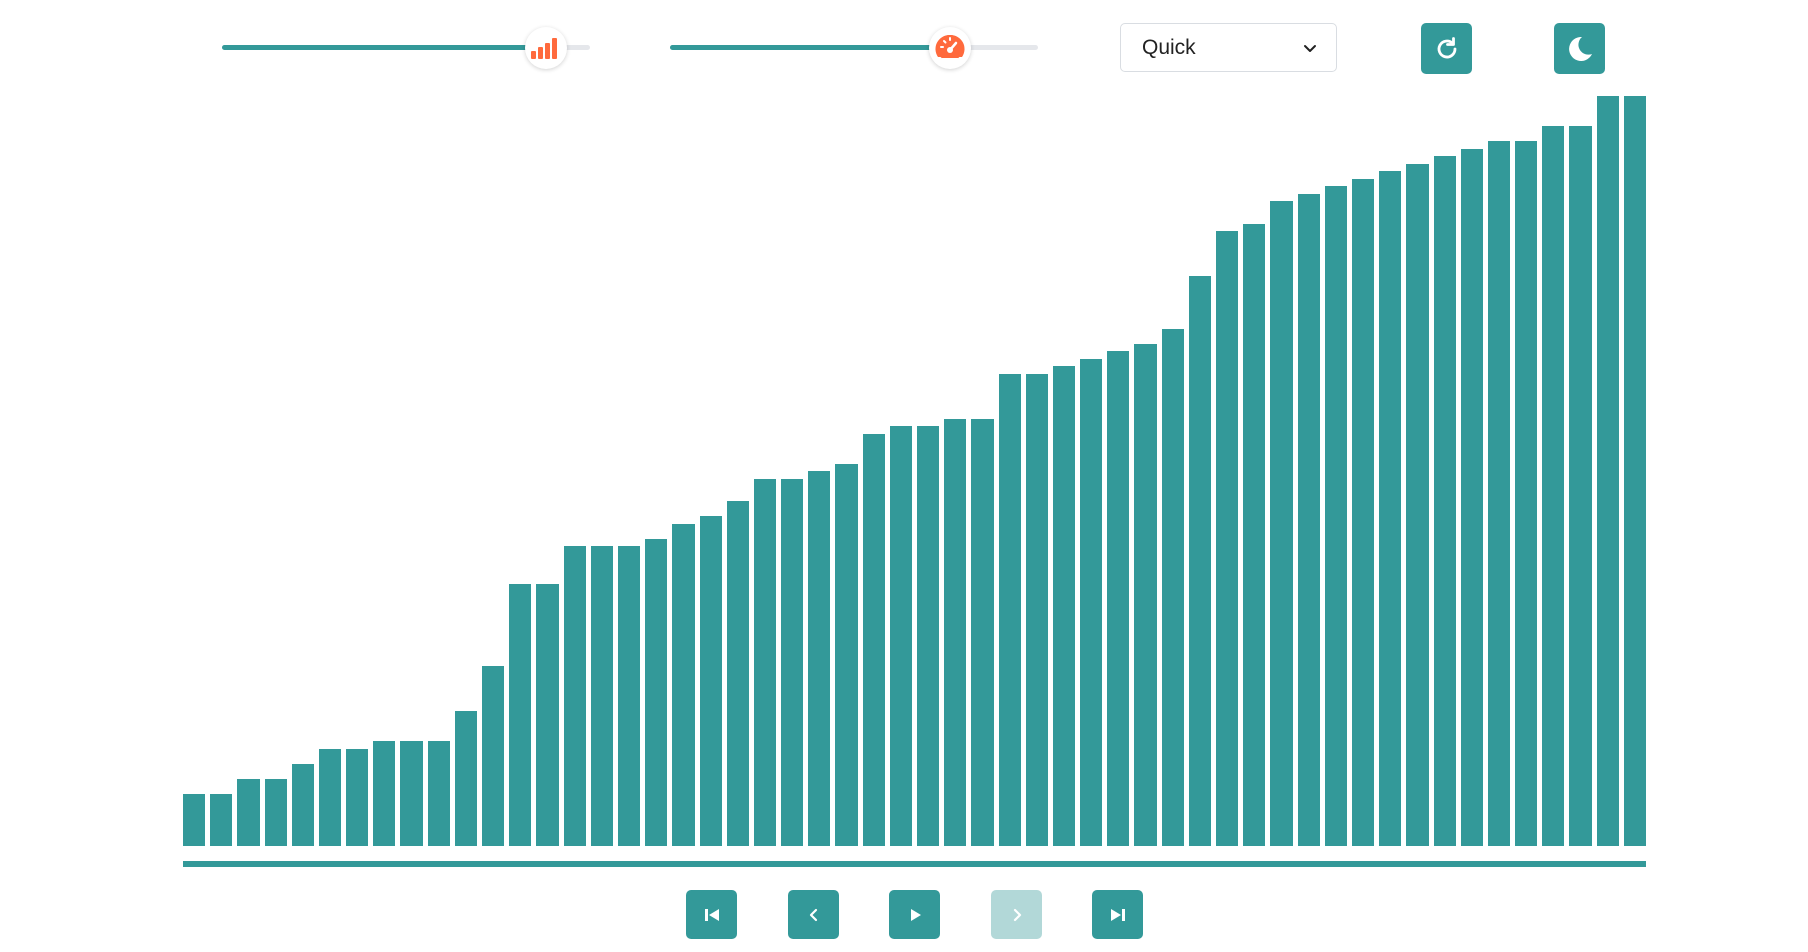  I want to click on speed-slider, so click(854, 46).